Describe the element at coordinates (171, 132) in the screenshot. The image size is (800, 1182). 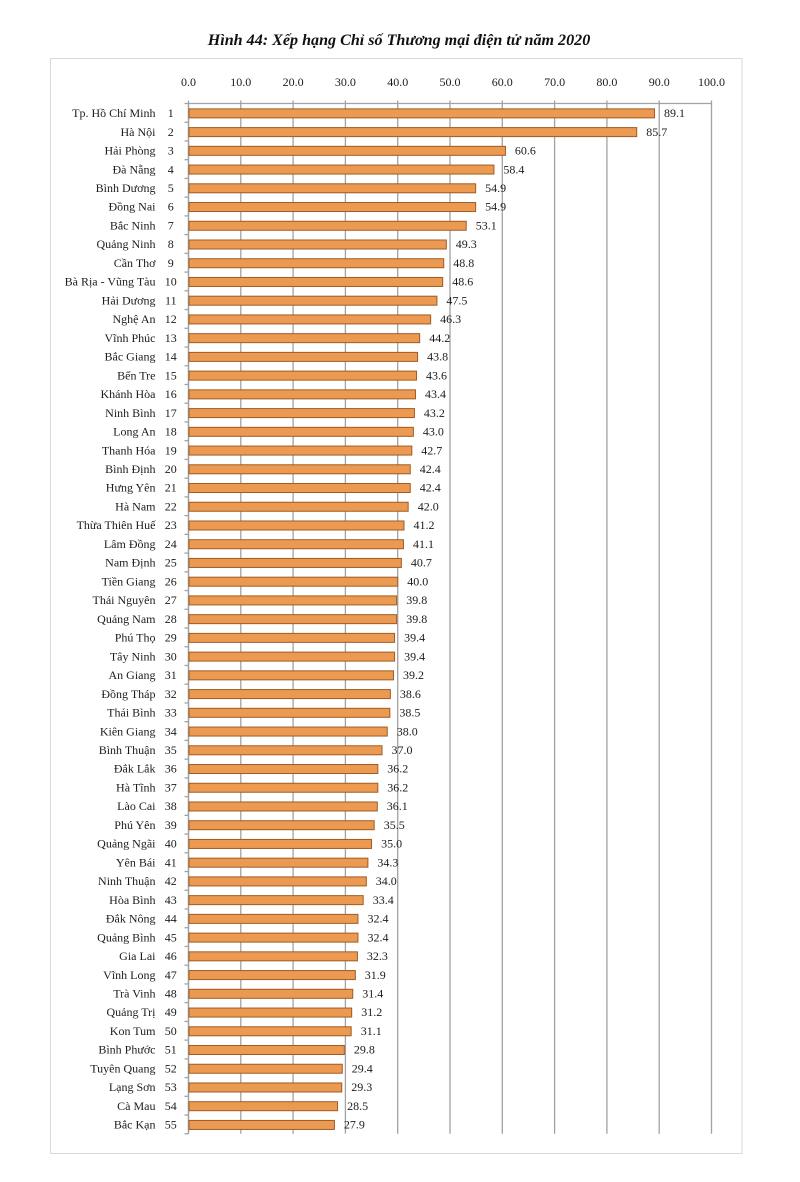
I see `svg-text: 2` at that location.